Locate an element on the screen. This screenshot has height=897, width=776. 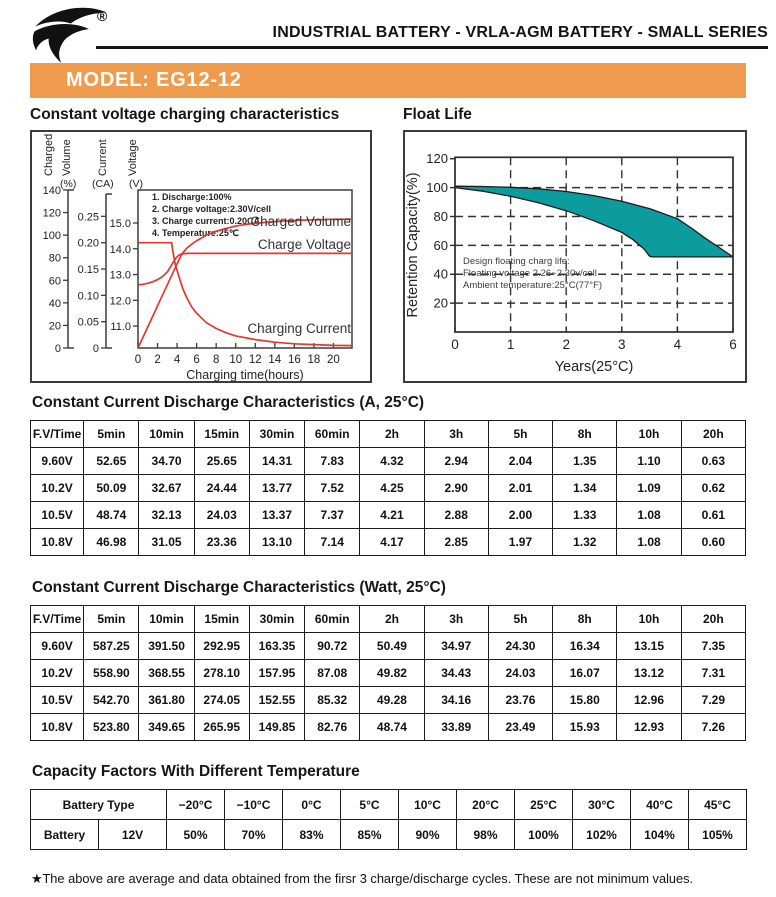
axis-name: Voltage is located at coordinates (133, 157).